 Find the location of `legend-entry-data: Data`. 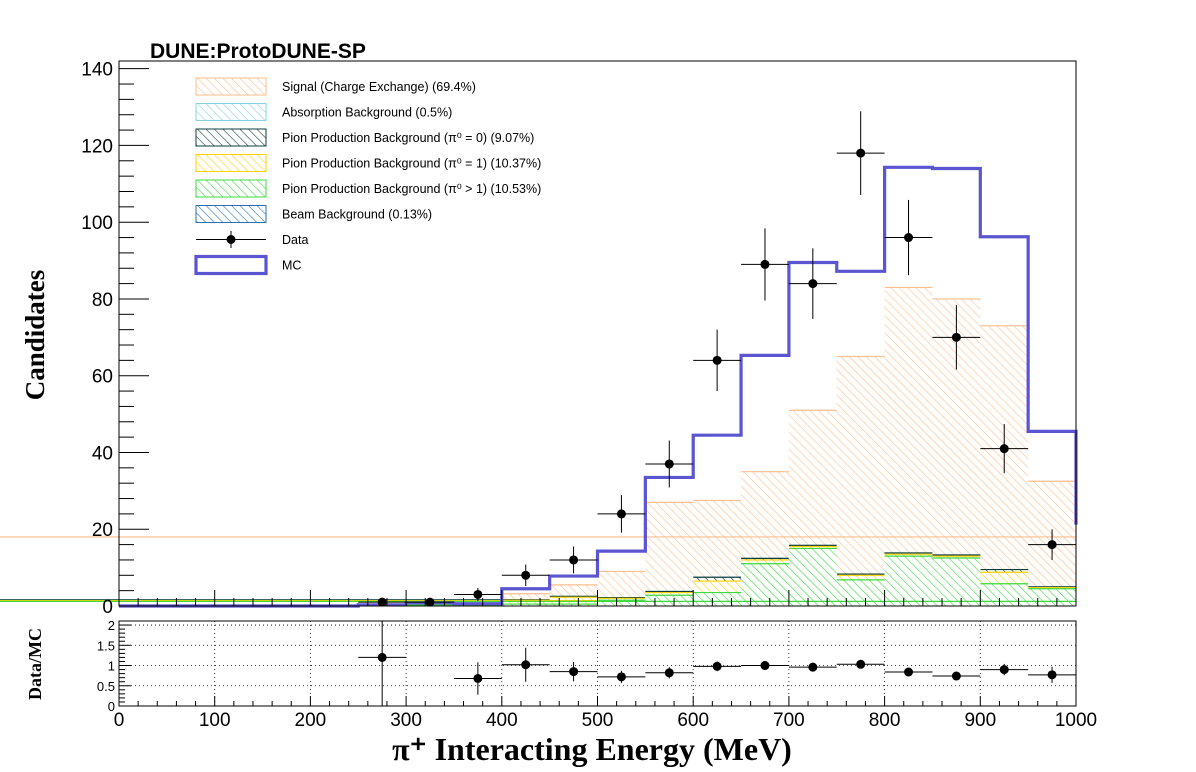

legend-entry-data: Data is located at coordinates (252, 239).